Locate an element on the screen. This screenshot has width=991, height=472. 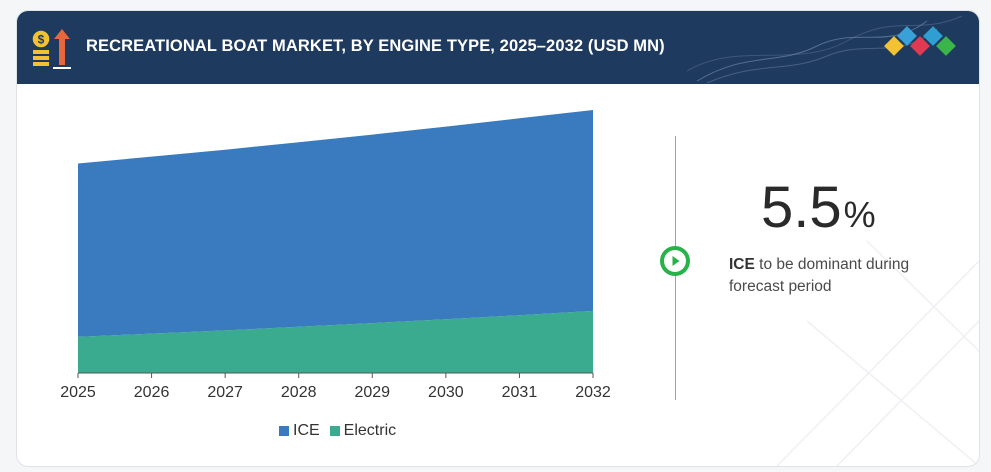
legend-item-electric: Electric is located at coordinates (363, 431).